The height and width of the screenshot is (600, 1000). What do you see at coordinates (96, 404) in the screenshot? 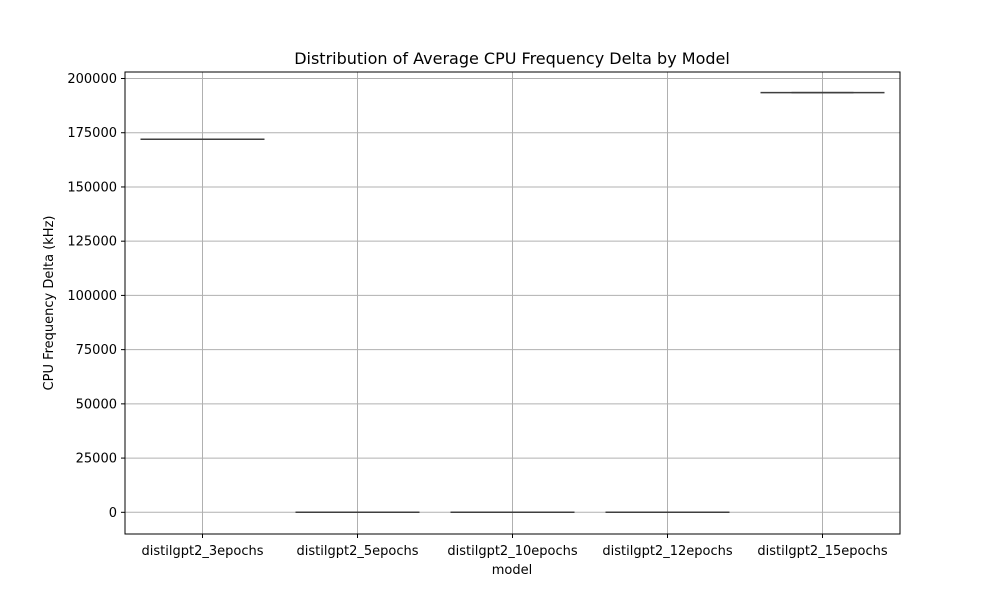
I see `y-tick-label: 50000` at bounding box center [96, 404].